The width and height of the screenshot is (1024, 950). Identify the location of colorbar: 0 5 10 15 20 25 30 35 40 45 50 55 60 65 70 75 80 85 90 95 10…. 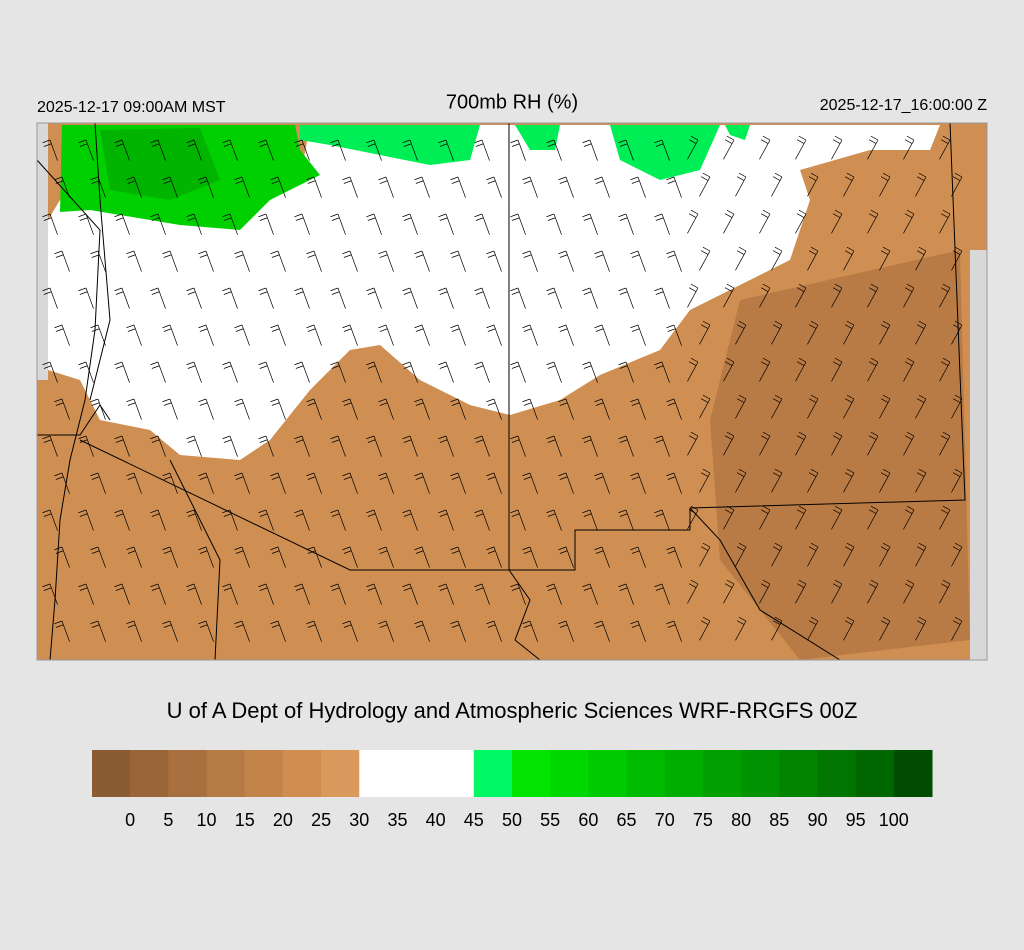
(512, 790).